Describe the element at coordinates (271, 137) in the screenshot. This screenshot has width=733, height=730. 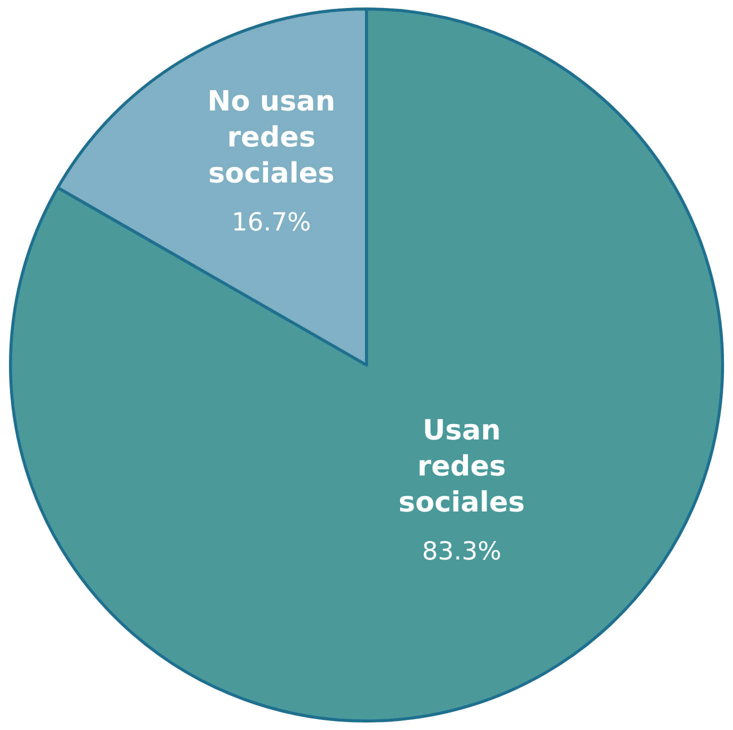
I see `slice-label: No usan redes sociales` at that location.